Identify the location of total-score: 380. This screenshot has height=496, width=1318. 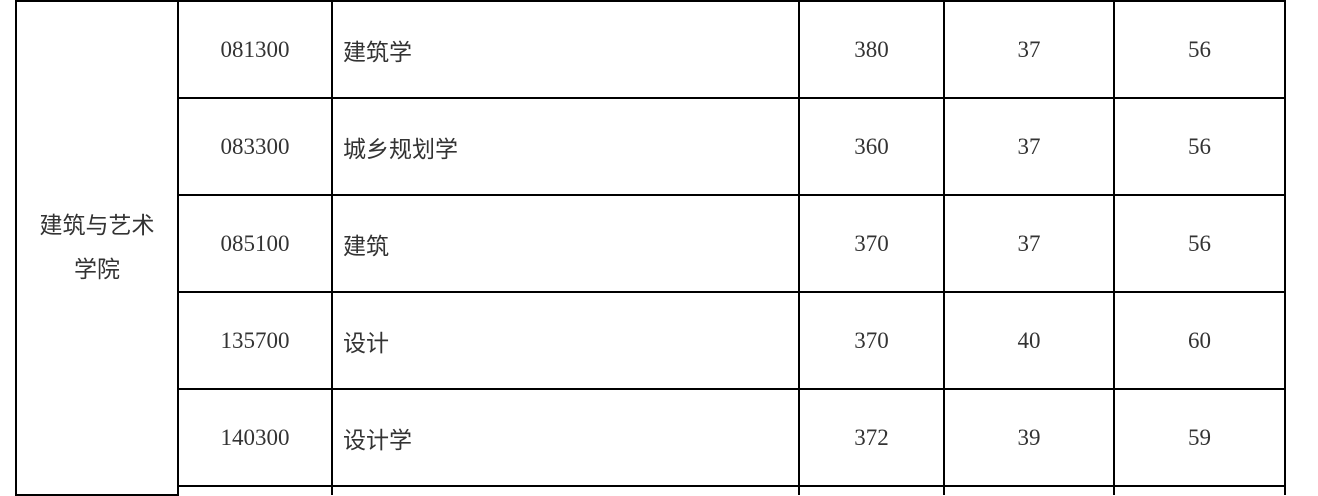
(871, 49).